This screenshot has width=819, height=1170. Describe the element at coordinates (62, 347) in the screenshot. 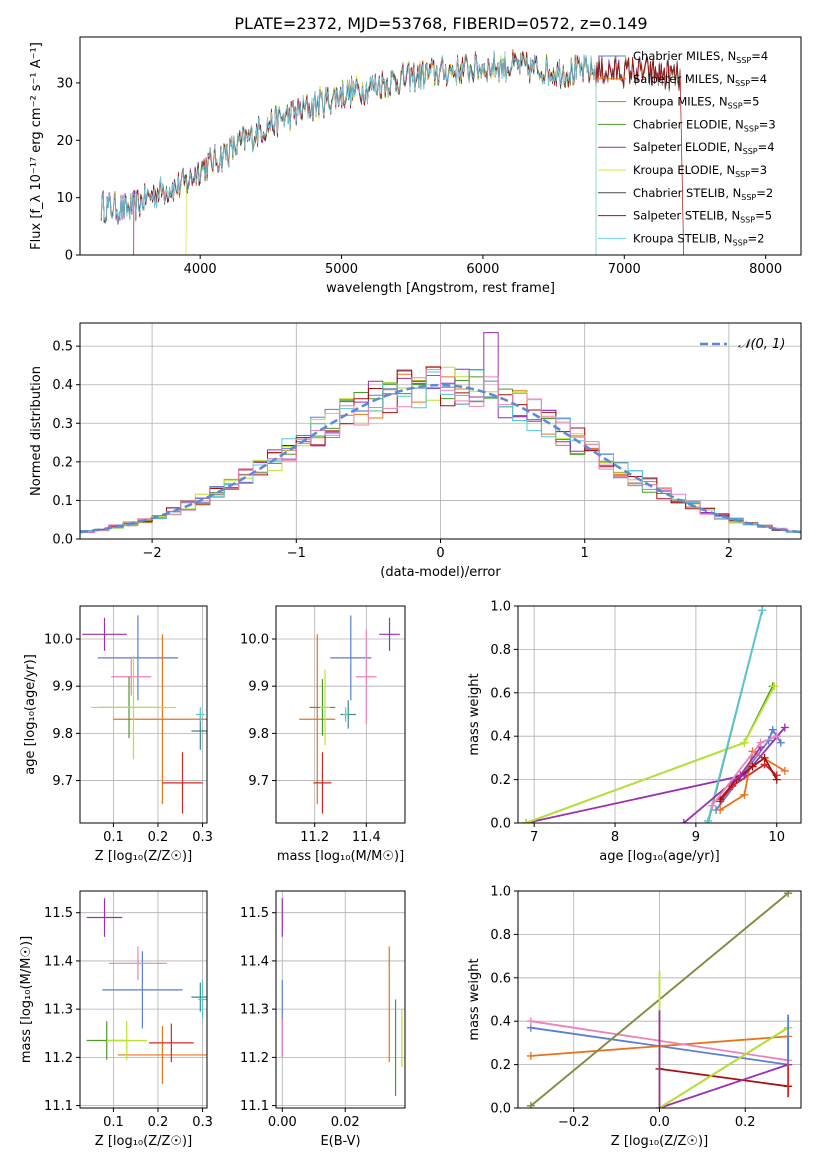

I see `residuals-ytick-label: 0.5` at that location.